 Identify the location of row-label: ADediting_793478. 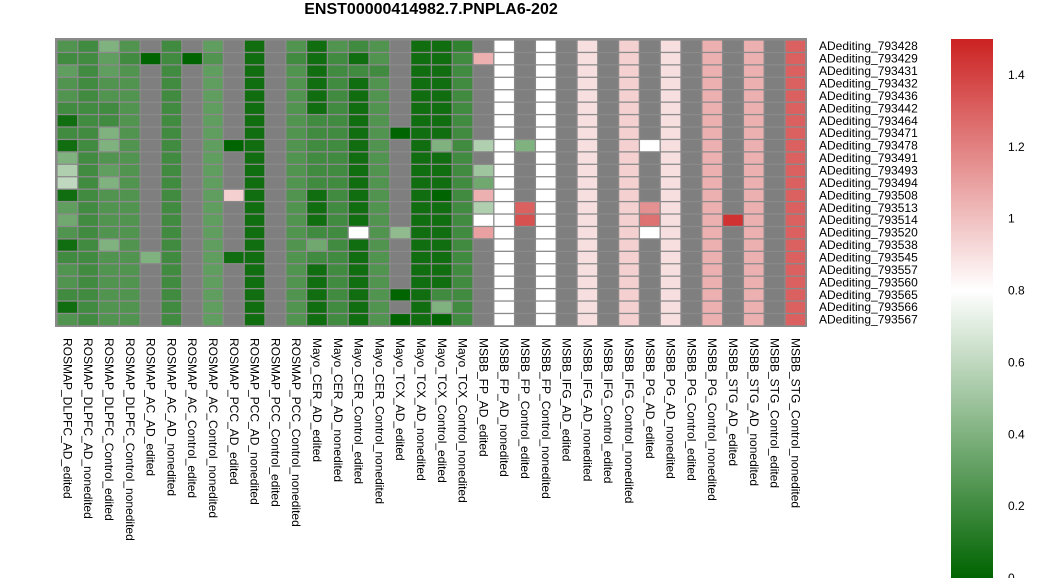
(868, 146).